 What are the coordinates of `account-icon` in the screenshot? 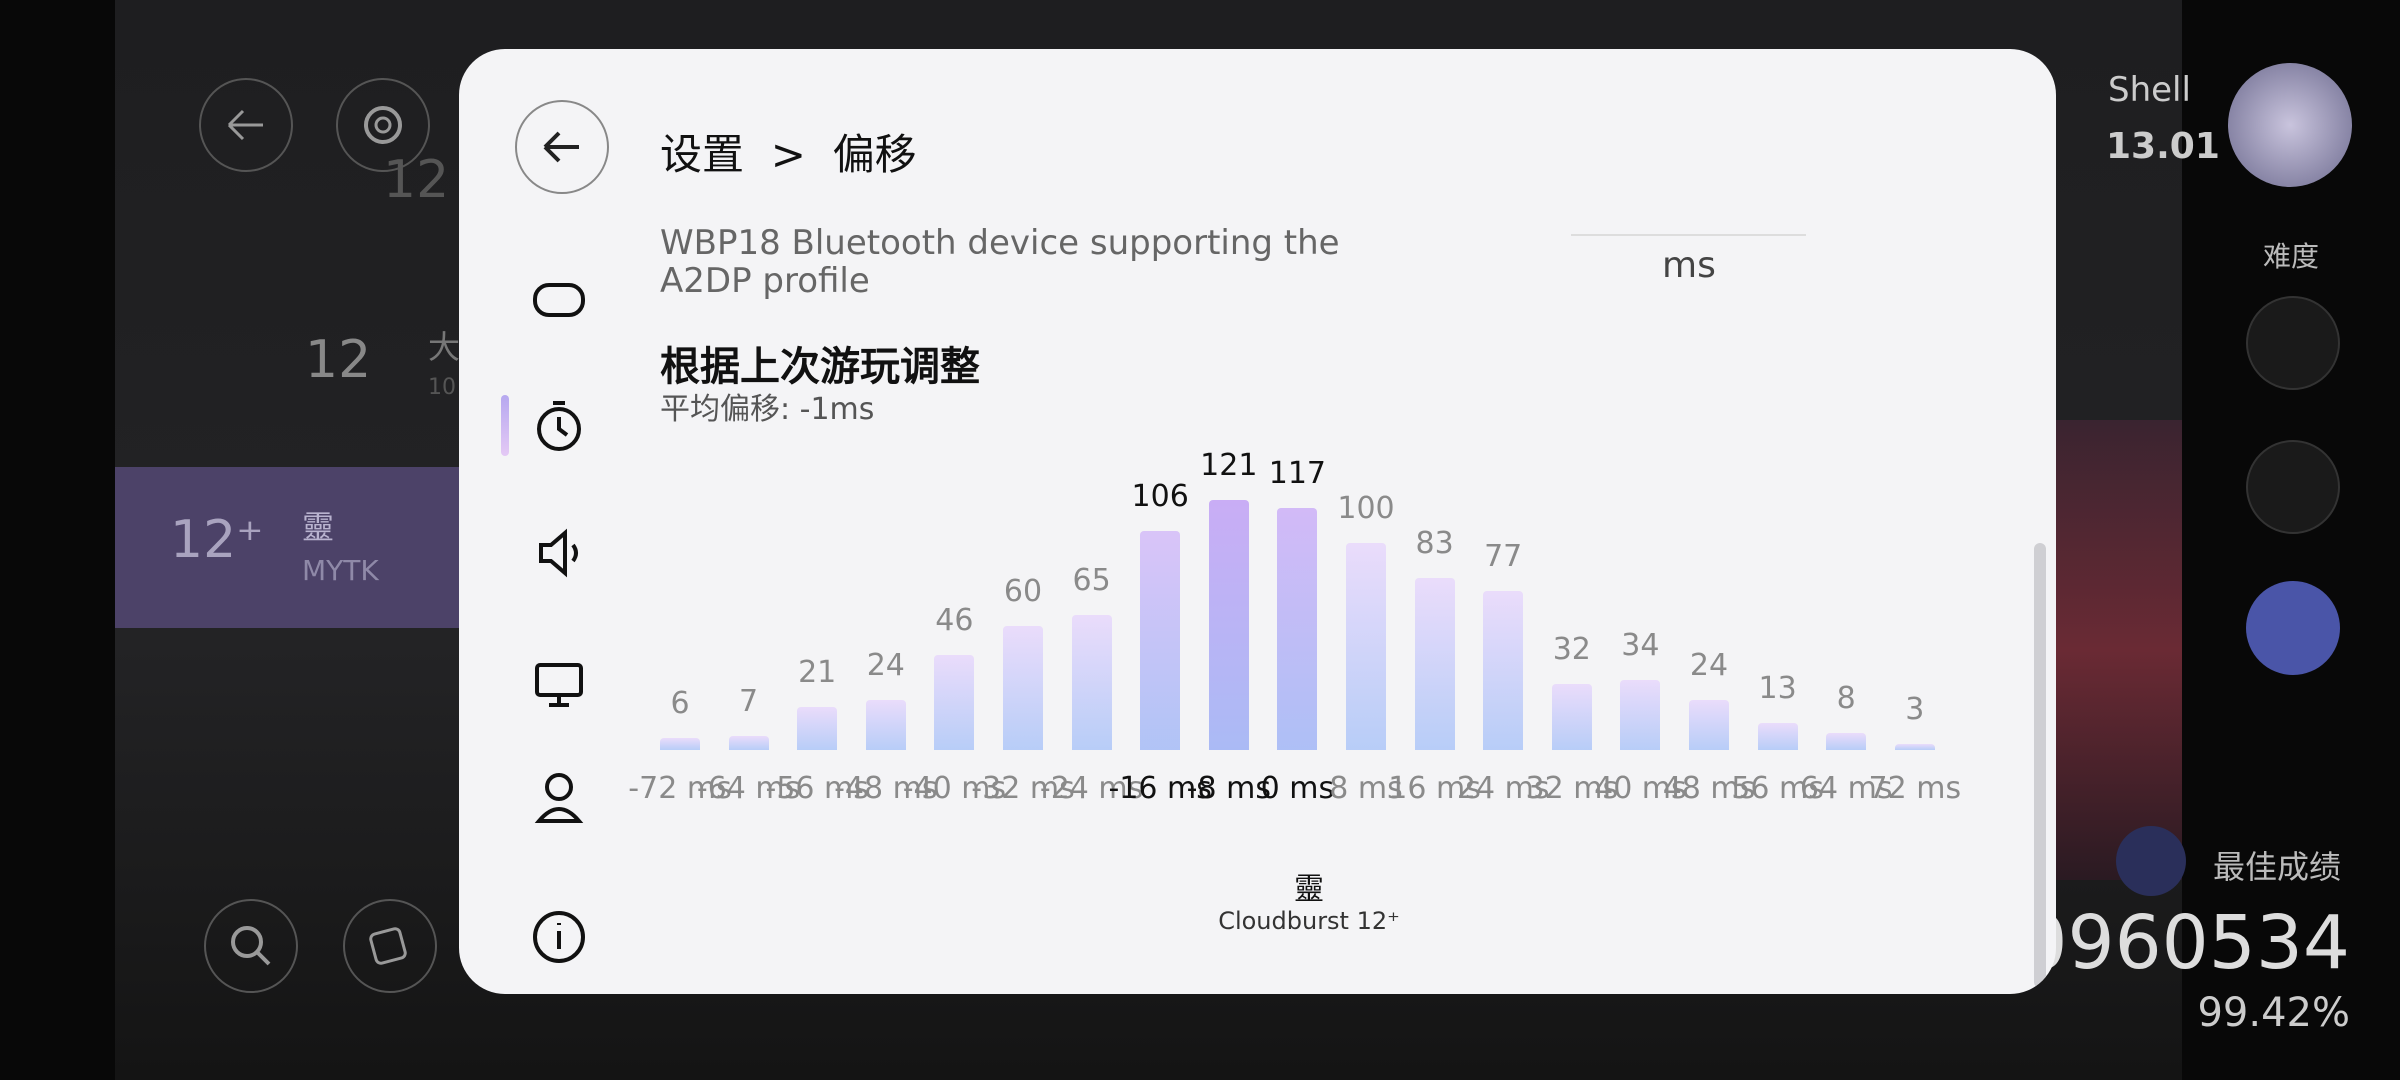 It's located at (559, 787).